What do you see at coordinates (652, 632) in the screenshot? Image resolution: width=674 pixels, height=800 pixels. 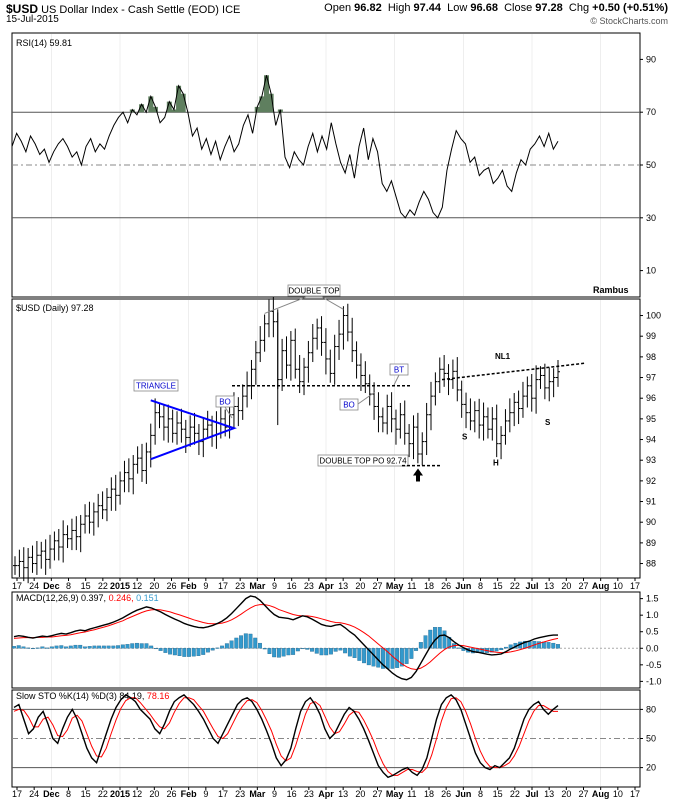 I see `macd-tick-label: 0.5` at bounding box center [652, 632].